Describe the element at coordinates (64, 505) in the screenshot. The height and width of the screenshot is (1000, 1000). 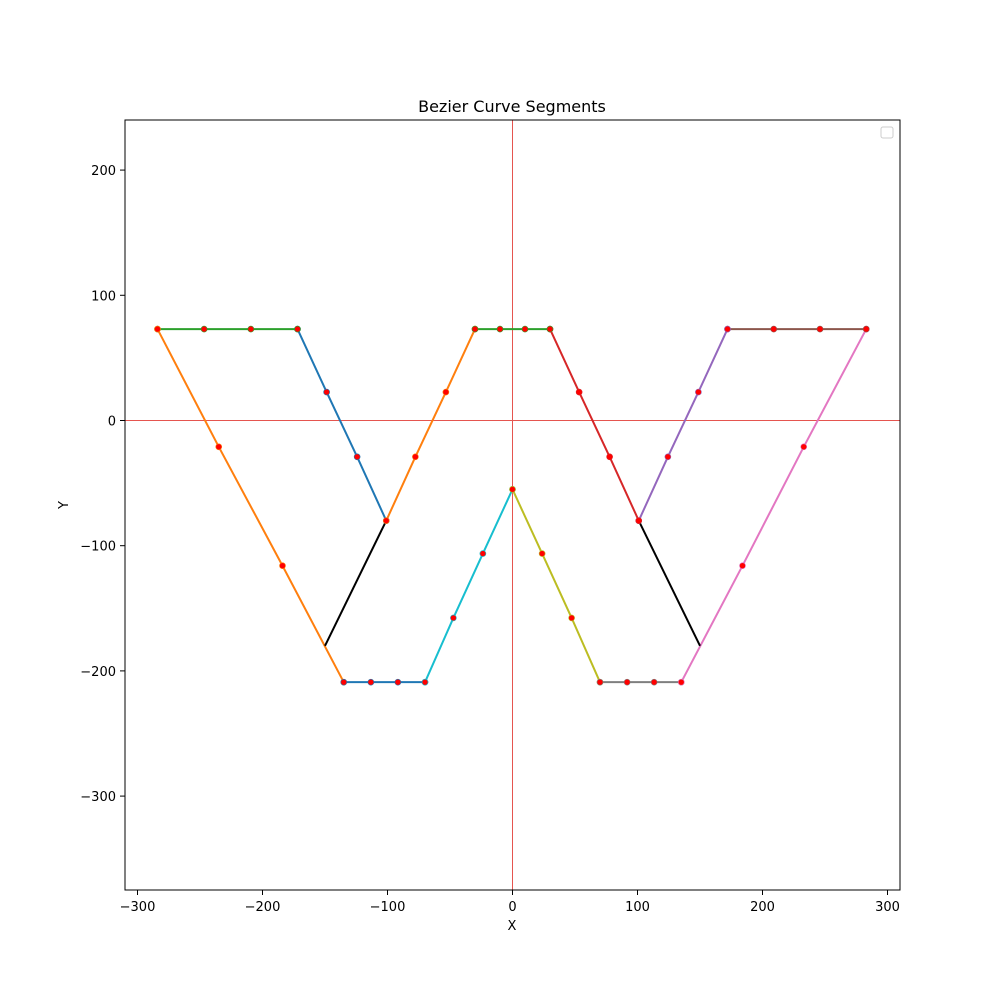
I see `y-axis-label: Y` at that location.